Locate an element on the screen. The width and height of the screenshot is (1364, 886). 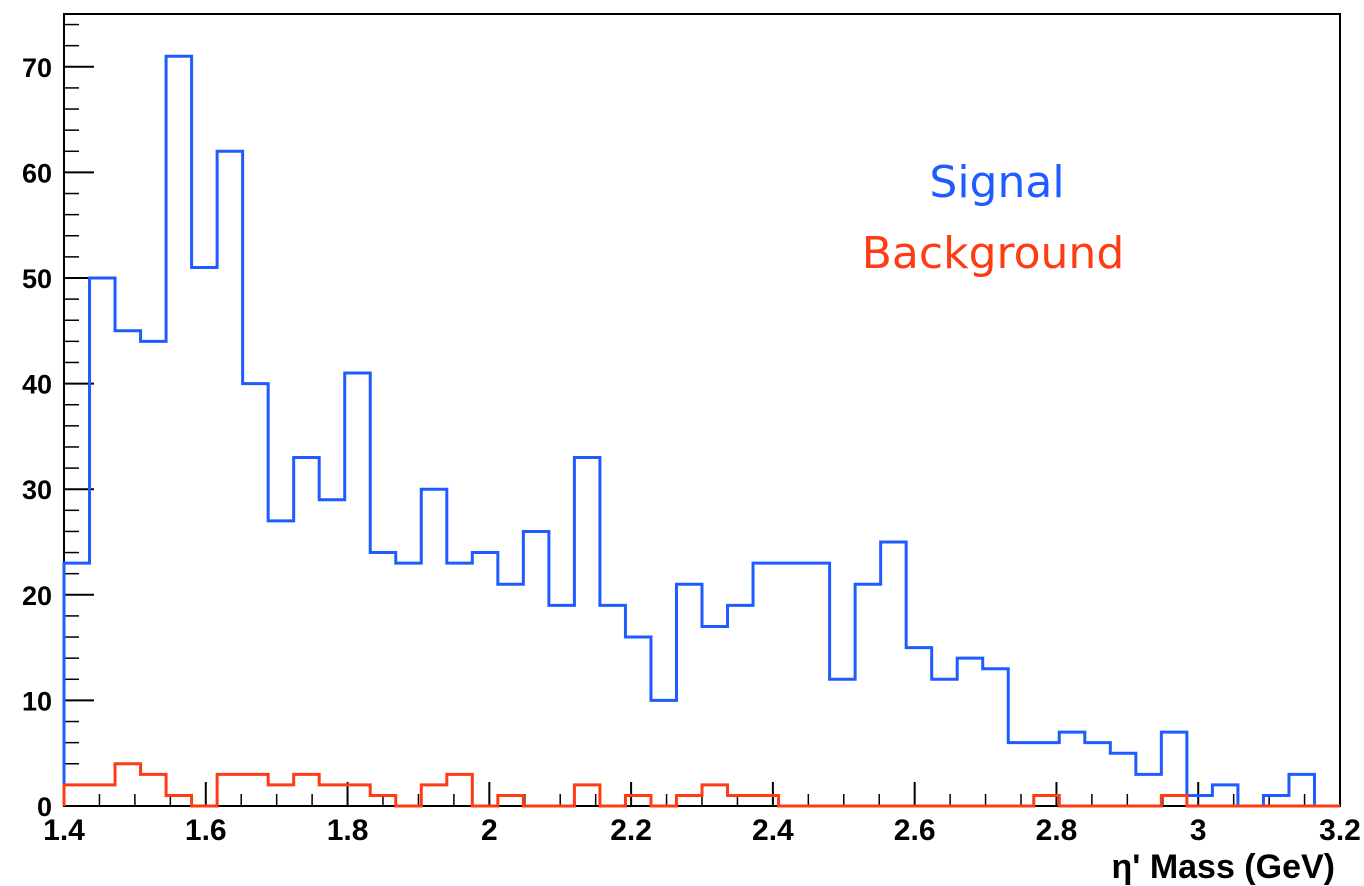
y-tick-label: 20 is located at coordinates (37, 596).